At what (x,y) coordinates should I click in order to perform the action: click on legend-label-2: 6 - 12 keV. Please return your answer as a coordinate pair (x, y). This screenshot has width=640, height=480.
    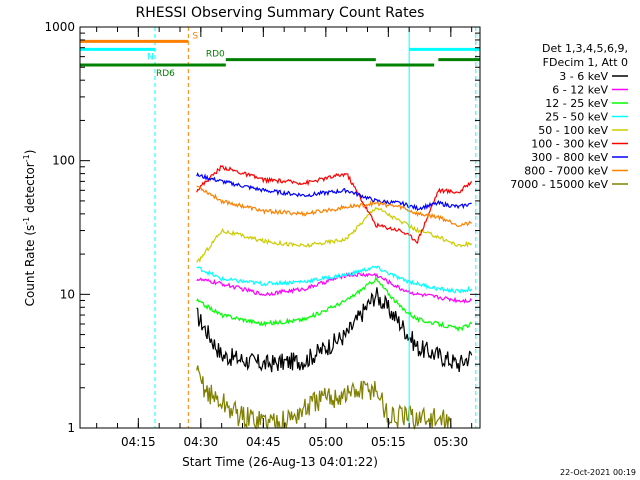
    Looking at the image, I should click on (580, 90).